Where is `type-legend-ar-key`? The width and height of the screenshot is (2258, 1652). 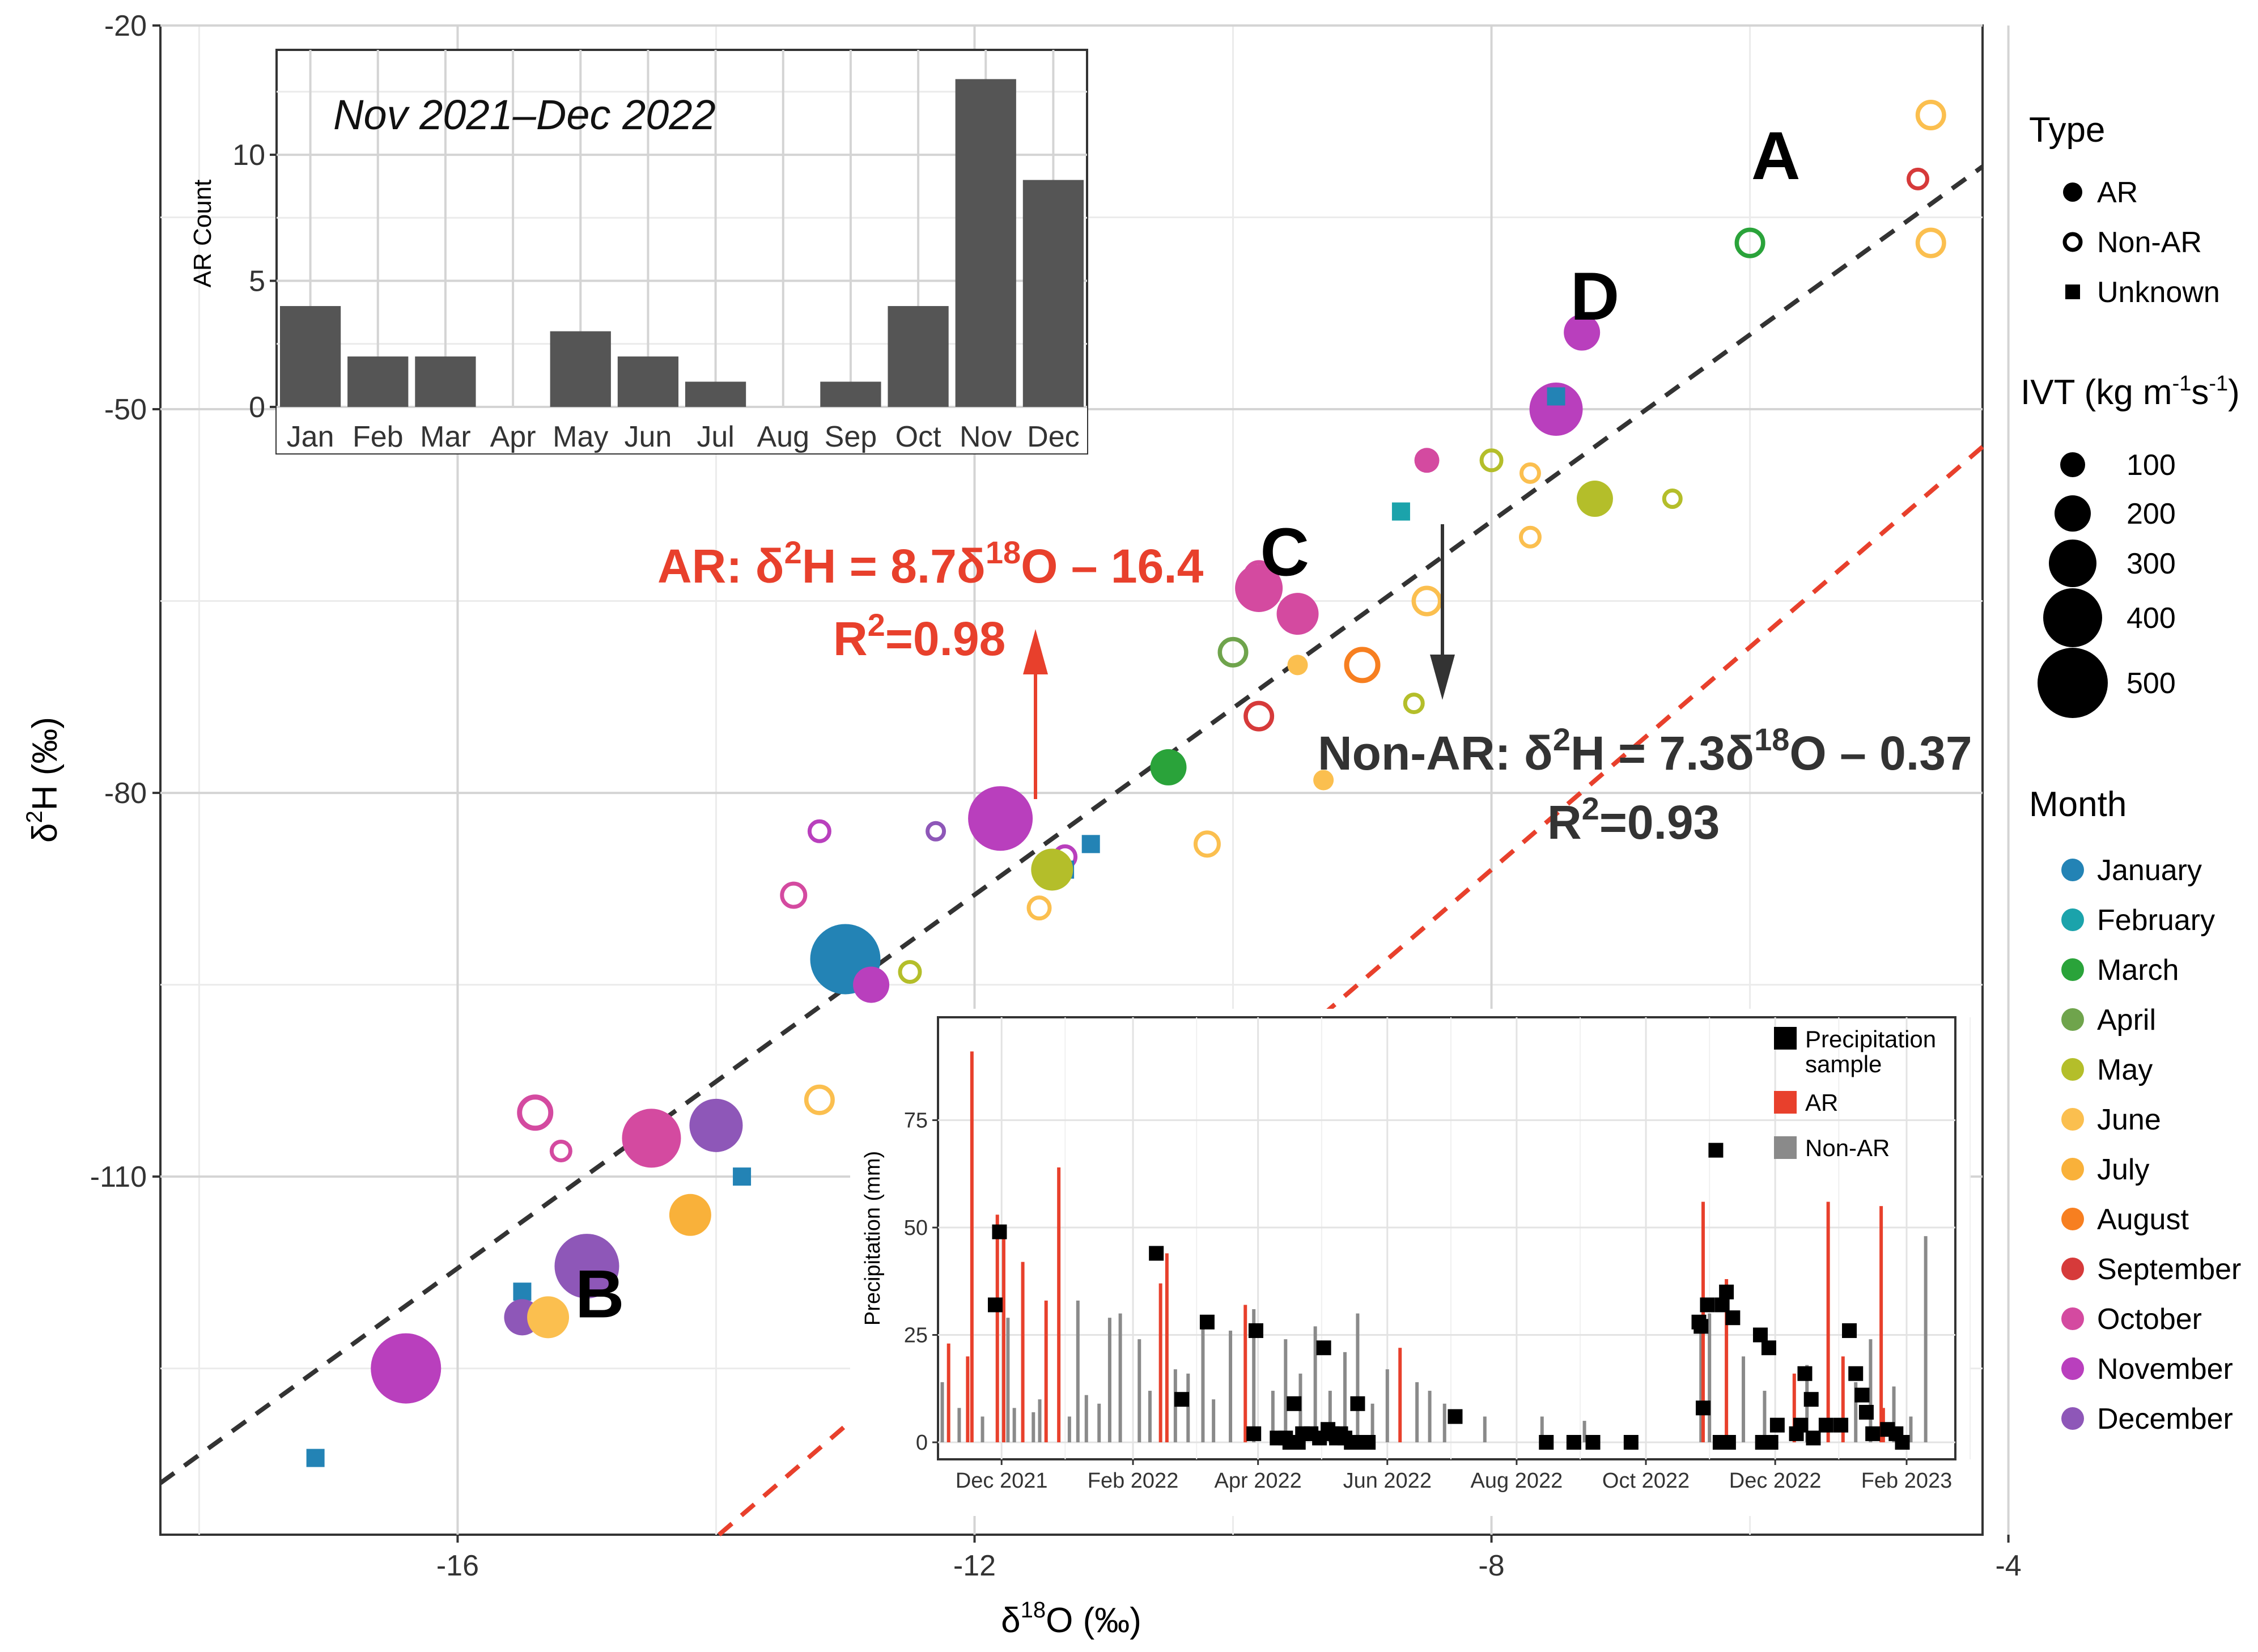 type-legend-ar-key is located at coordinates (2072, 192).